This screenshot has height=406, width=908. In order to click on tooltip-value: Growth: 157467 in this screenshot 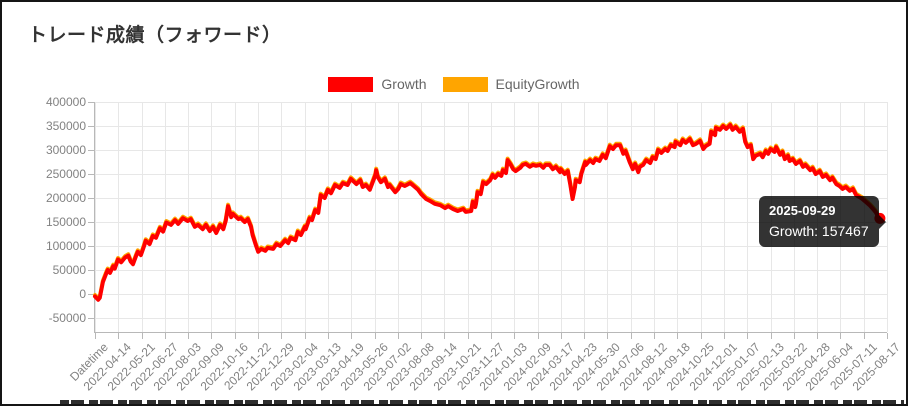, I will do `click(819, 231)`.